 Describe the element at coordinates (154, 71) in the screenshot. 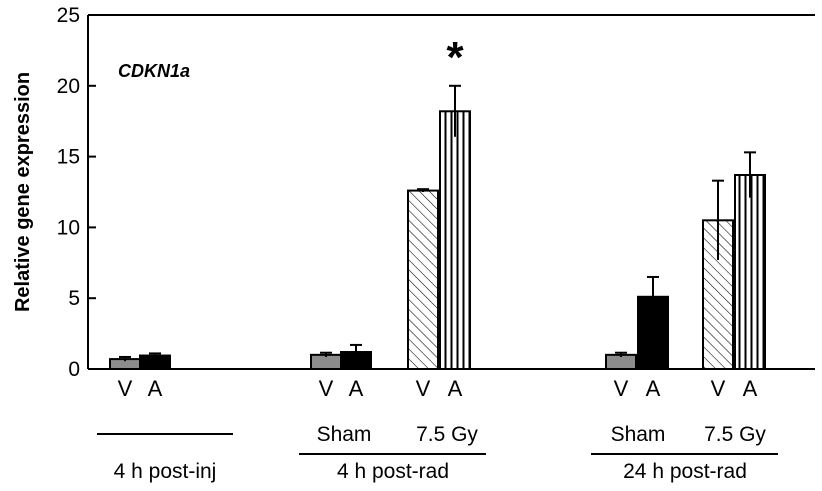

I see `gene-label: CDKN1a` at that location.